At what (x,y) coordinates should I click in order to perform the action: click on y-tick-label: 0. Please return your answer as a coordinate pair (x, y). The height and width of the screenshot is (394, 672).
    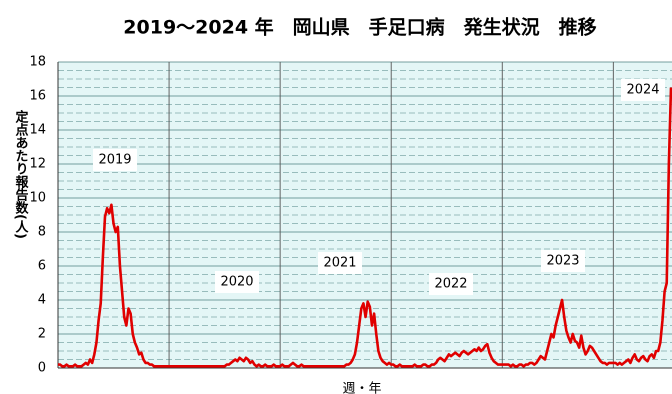
    Looking at the image, I should click on (42, 368).